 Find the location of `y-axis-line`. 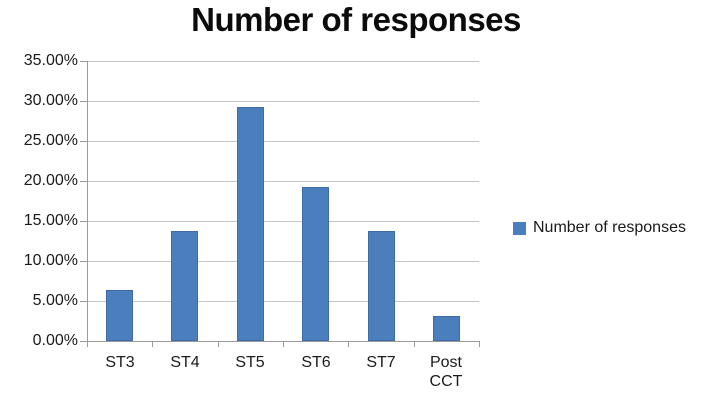

y-axis-line is located at coordinates (87, 201).